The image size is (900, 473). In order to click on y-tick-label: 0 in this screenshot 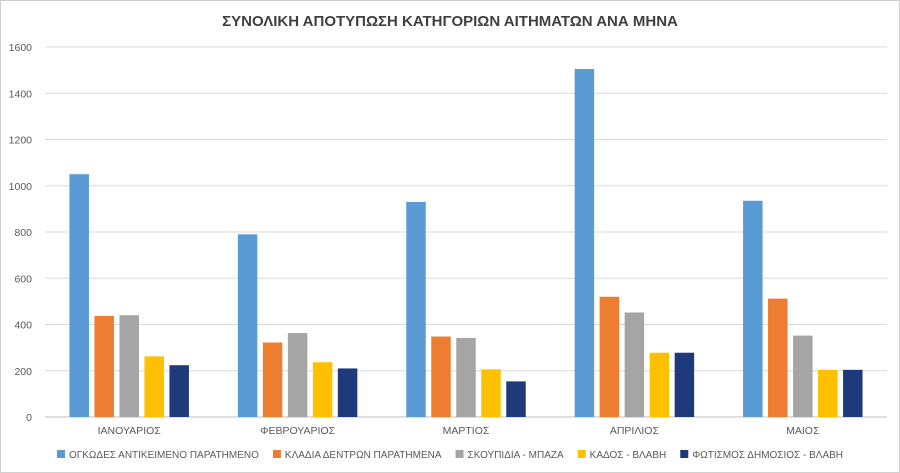, I will do `click(29, 418)`.